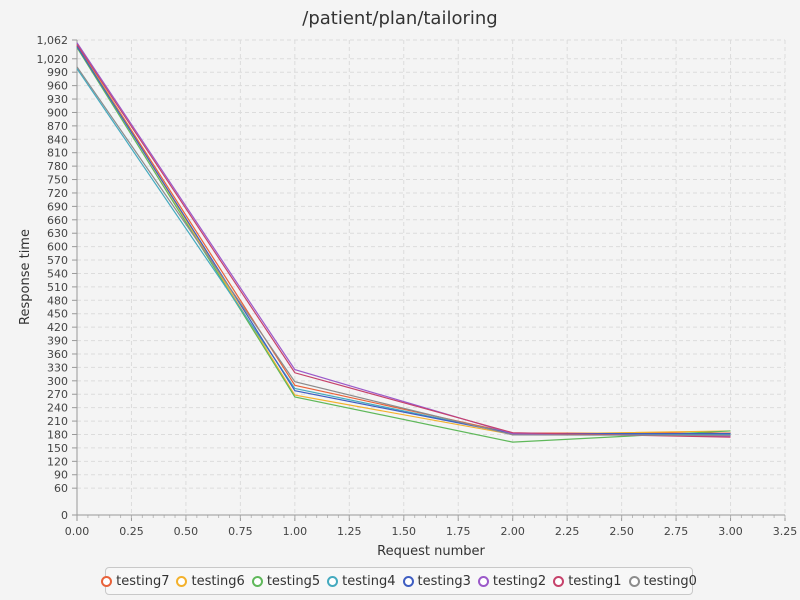 Image resolution: width=800 pixels, height=600 pixels. I want to click on y-tick-label: 780, so click(57, 166).